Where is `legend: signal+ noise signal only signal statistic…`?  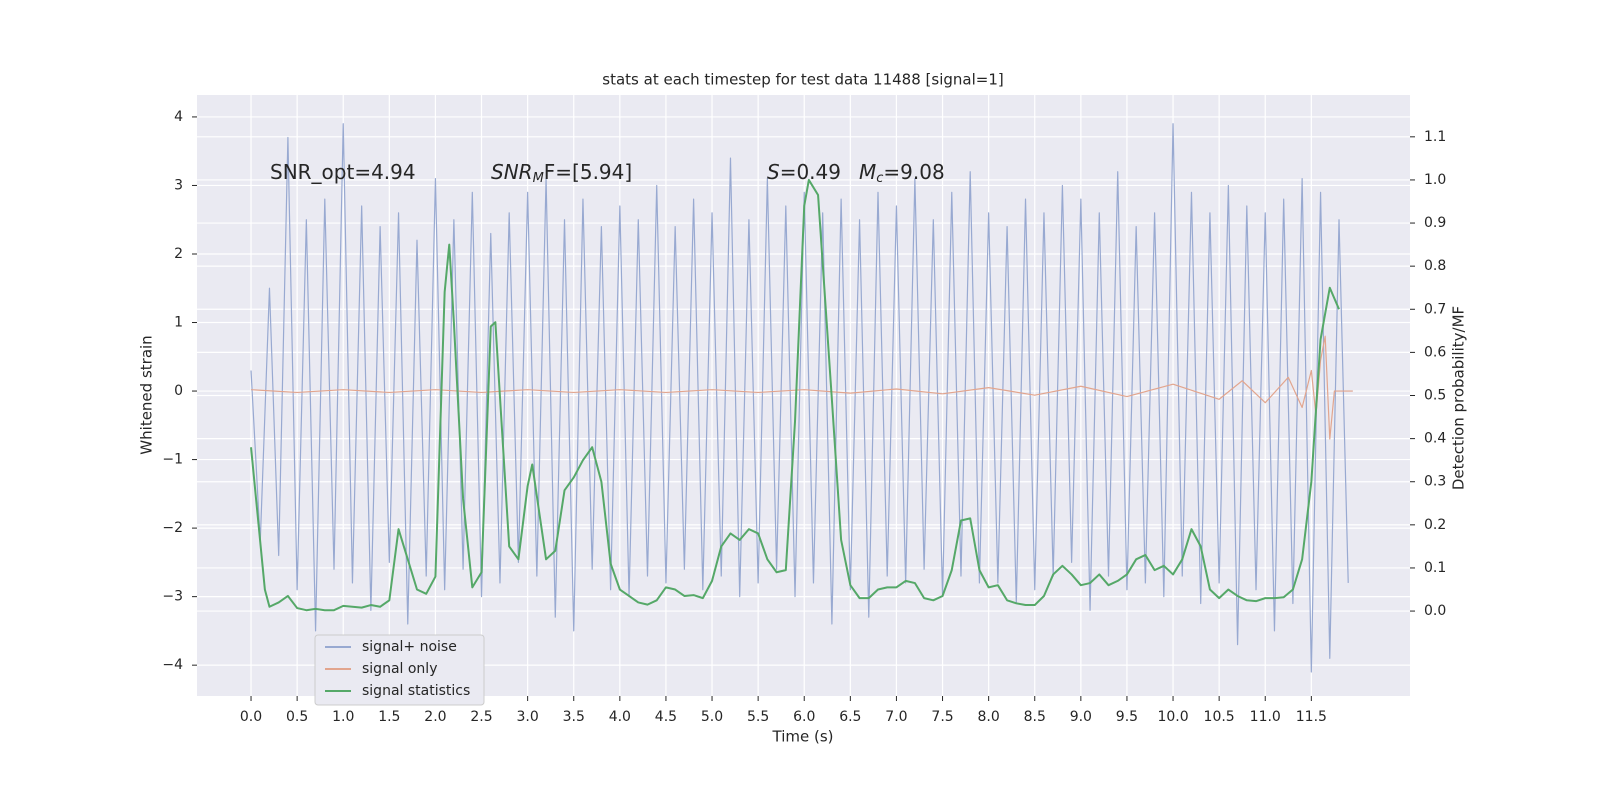
legend: signal+ noise signal only signal statistic… is located at coordinates (399, 670).